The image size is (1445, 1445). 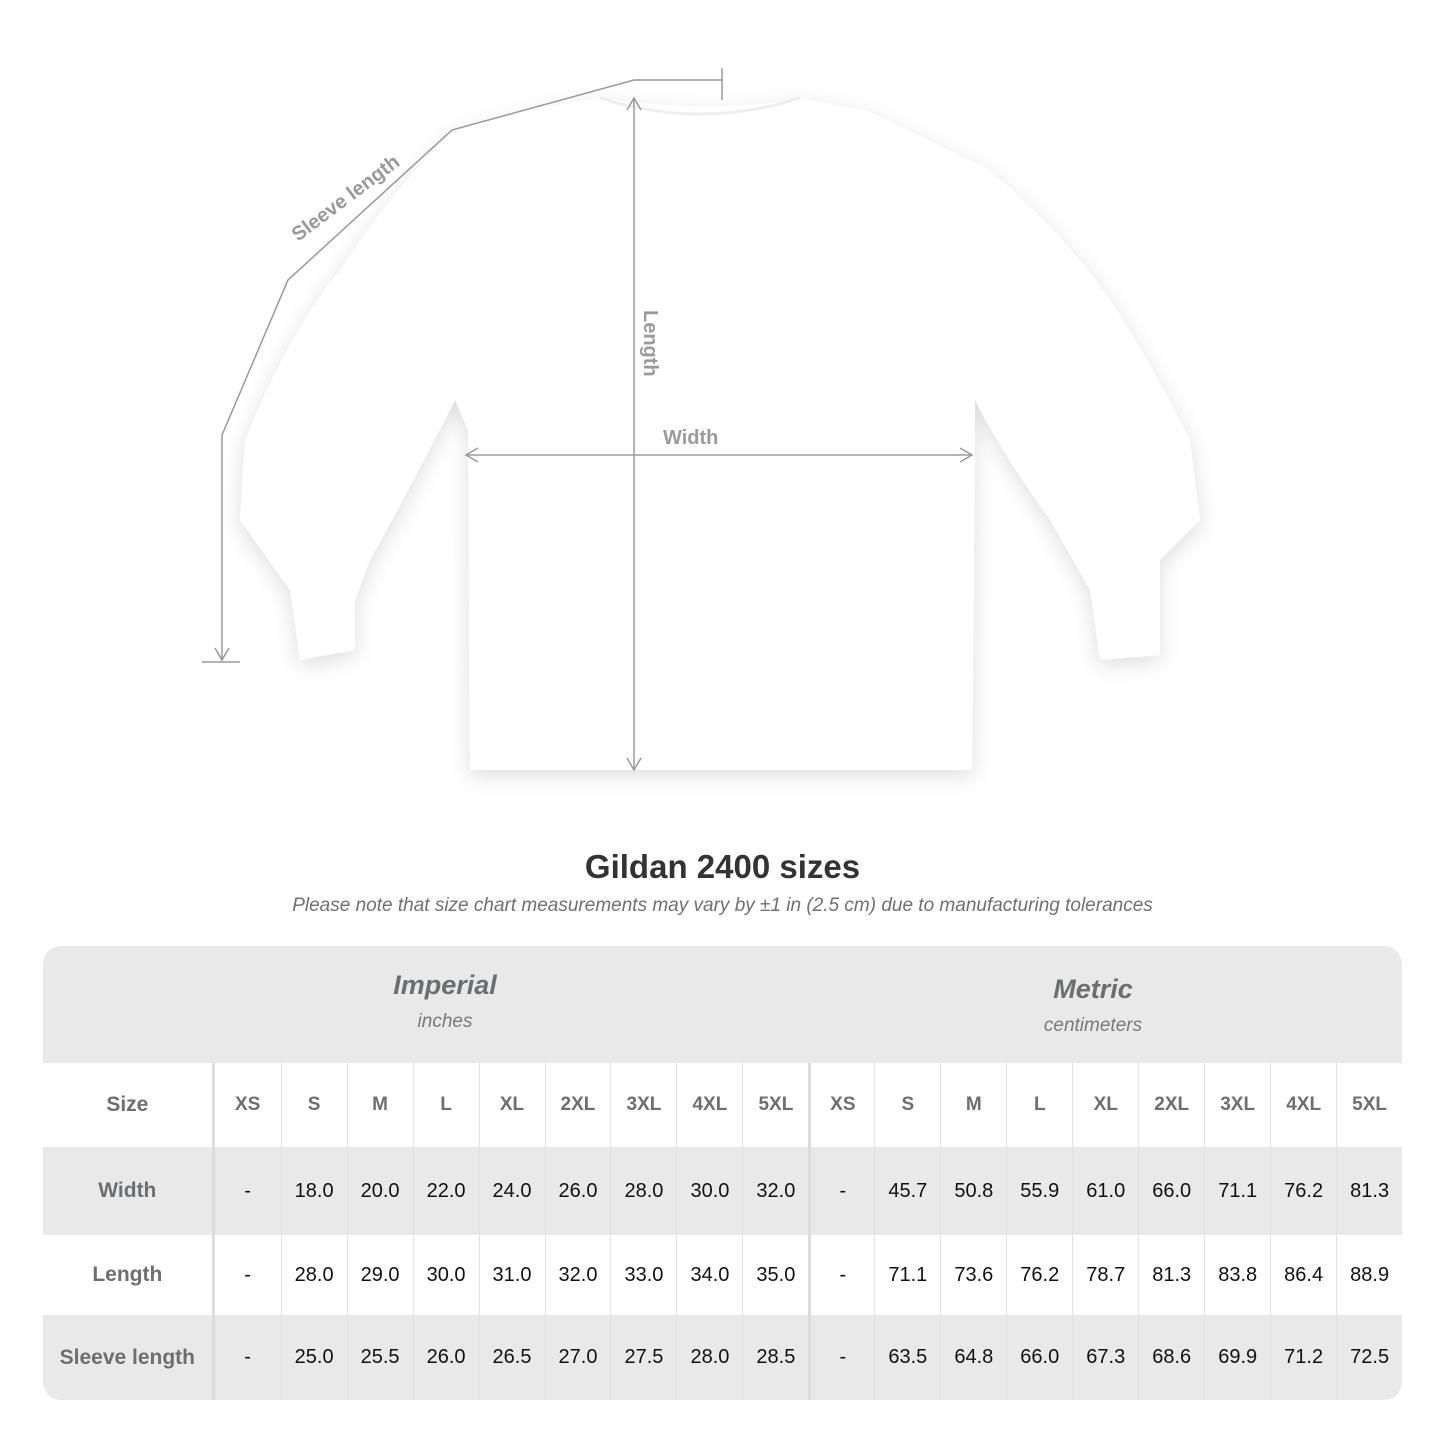 What do you see at coordinates (379, 1357) in the screenshot?
I see `value-cell: 25.5` at bounding box center [379, 1357].